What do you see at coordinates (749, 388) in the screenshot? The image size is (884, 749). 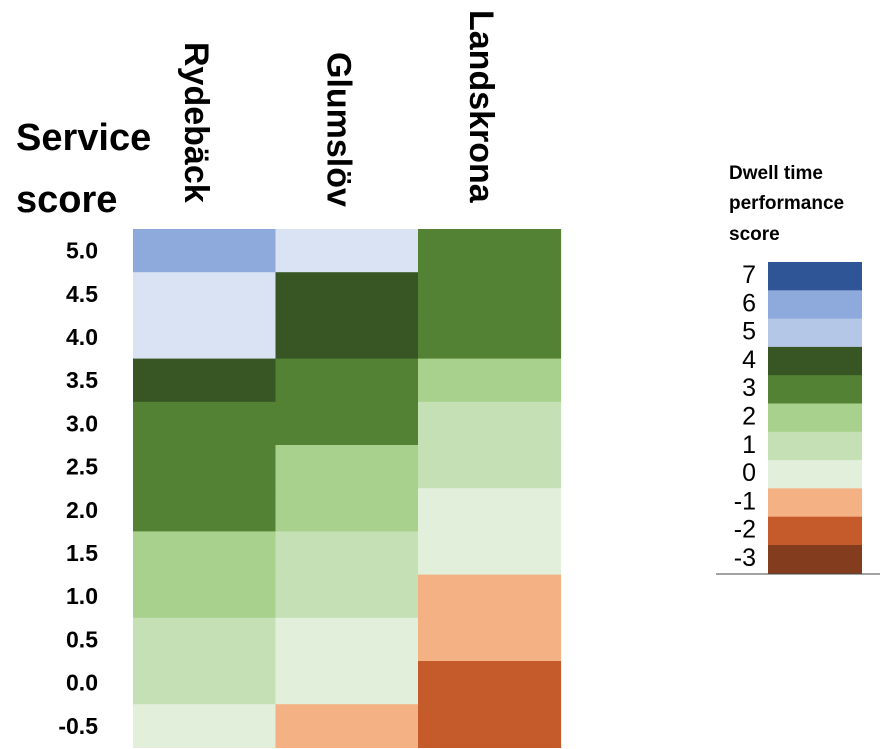 I see `legend-tick-label: 3` at bounding box center [749, 388].